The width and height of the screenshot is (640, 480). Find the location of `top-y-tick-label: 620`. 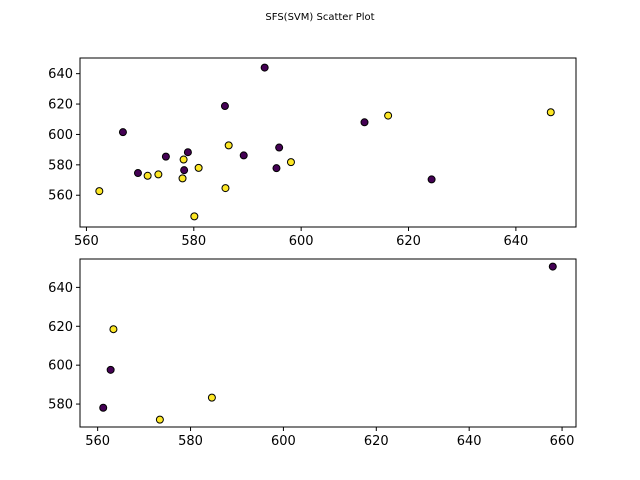

top-y-tick-label: 620 is located at coordinates (60, 105).